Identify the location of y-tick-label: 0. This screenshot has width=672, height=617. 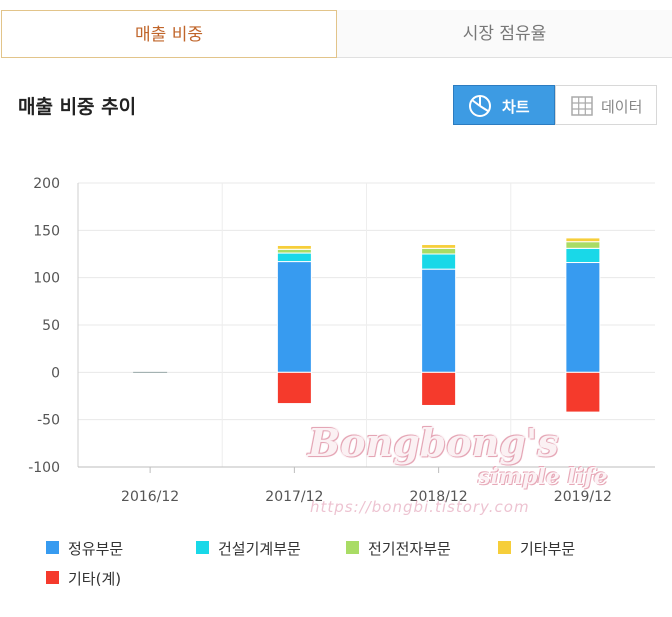
(55, 373).